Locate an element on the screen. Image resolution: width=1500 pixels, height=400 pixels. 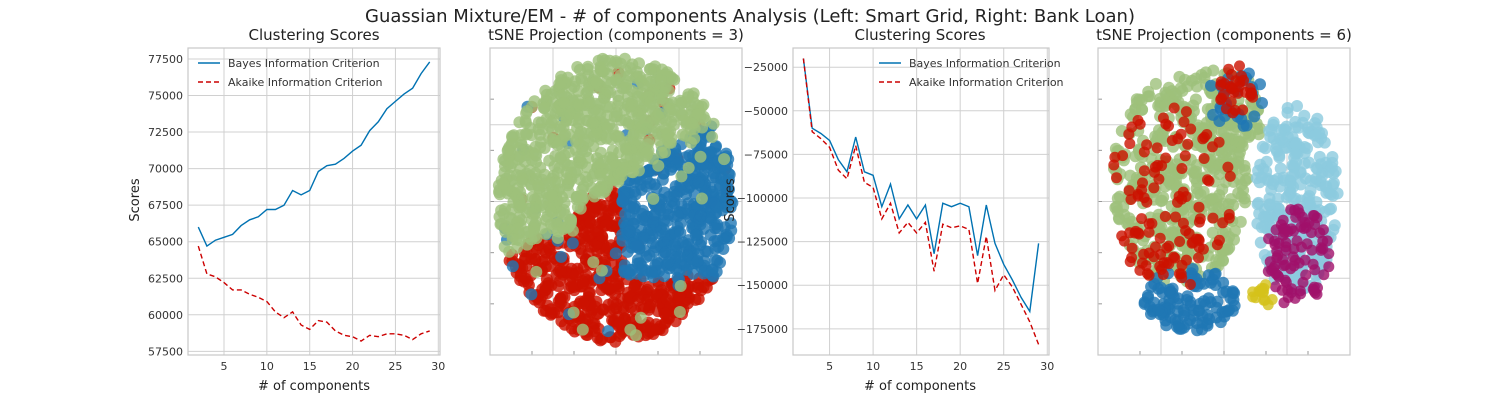
series-line is located at coordinates (921, 201).